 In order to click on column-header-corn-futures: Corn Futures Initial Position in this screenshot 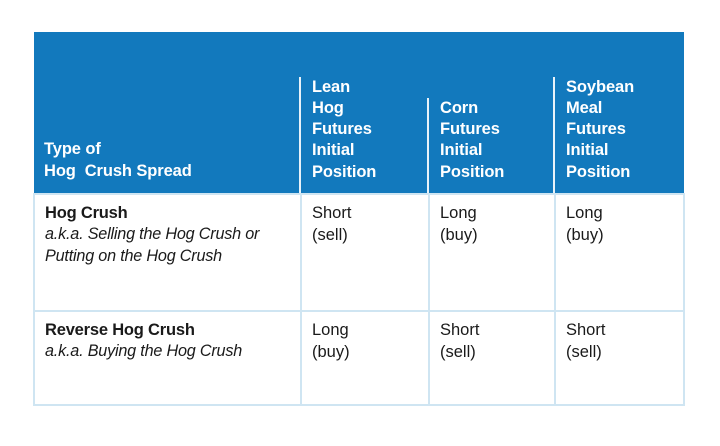, I will do `click(491, 113)`.